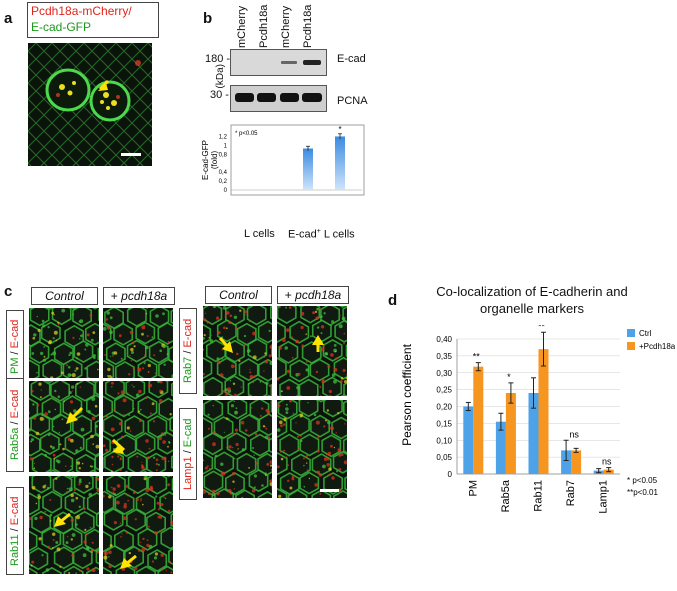 This screenshot has height=591, width=677. Describe the element at coordinates (444, 356) in the screenshot. I see `chart-d-ytick: 0,35` at that location.